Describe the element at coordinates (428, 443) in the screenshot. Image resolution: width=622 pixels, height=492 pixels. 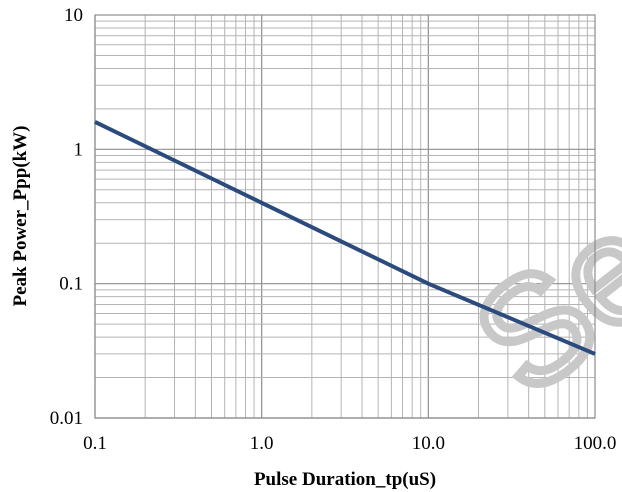
I see `x-tick-label: 10.0` at that location.